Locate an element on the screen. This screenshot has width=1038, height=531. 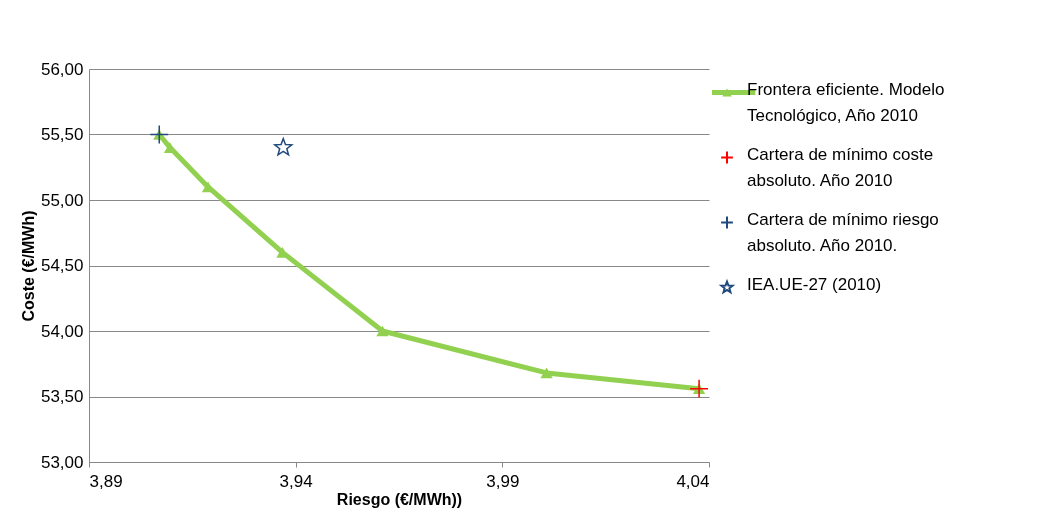
x-tick-label: 4,04 is located at coordinates (693, 481).